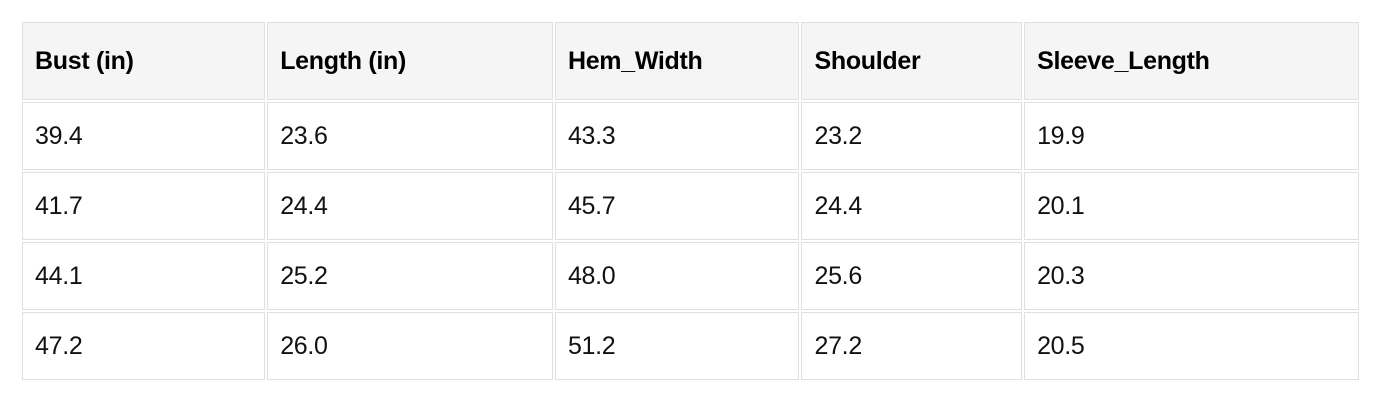  I want to click on column-header-sleeve-length: Sleeve_Length, so click(1191, 61).